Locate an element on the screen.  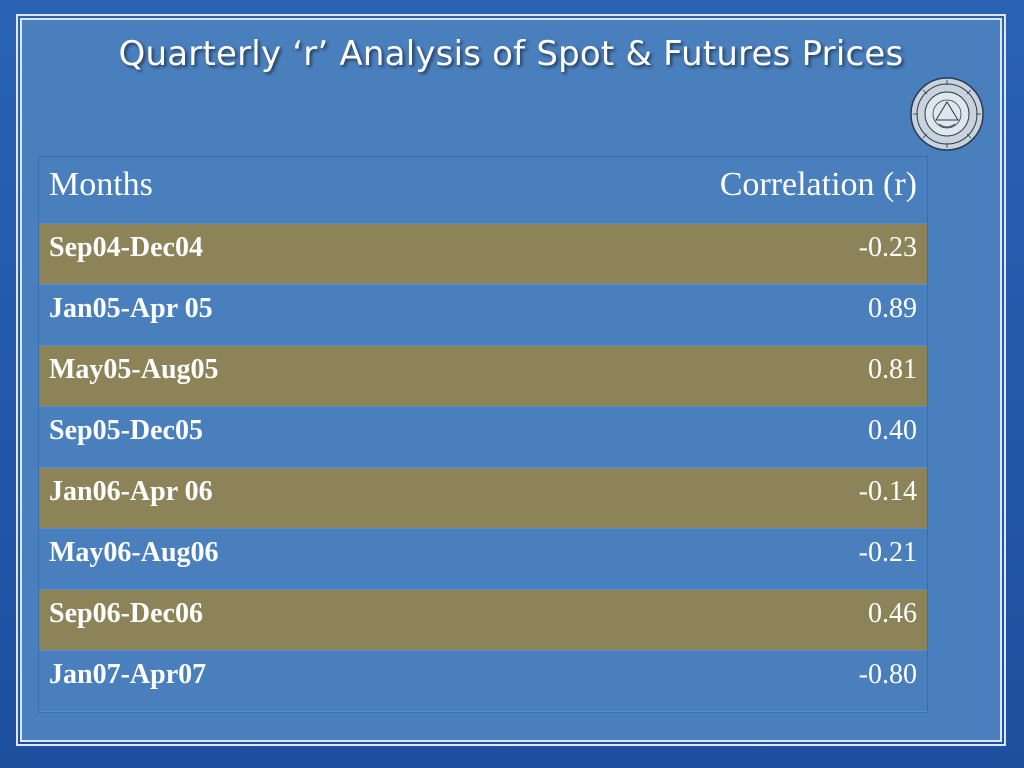
month-cell: Jan06-Apr 06 is located at coordinates (246, 498).